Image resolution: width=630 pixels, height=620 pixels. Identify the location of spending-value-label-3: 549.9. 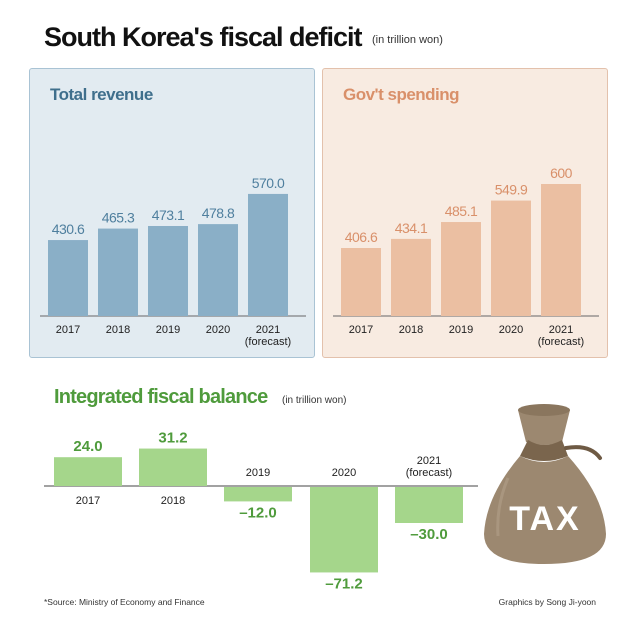
(511, 190).